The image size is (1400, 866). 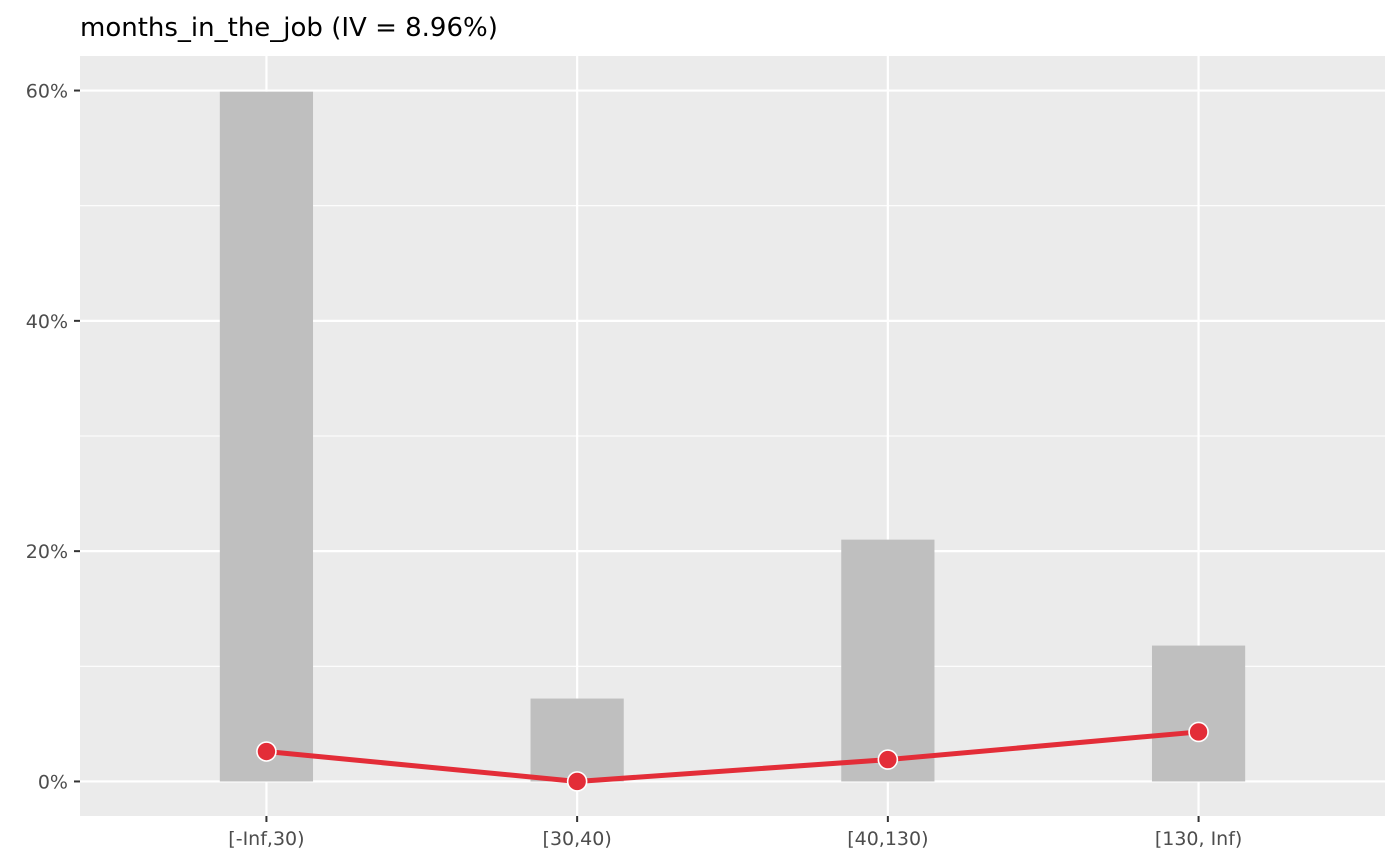 What do you see at coordinates (266, 839) in the screenshot?
I see `x-tick-label: [-Inf,30)` at bounding box center [266, 839].